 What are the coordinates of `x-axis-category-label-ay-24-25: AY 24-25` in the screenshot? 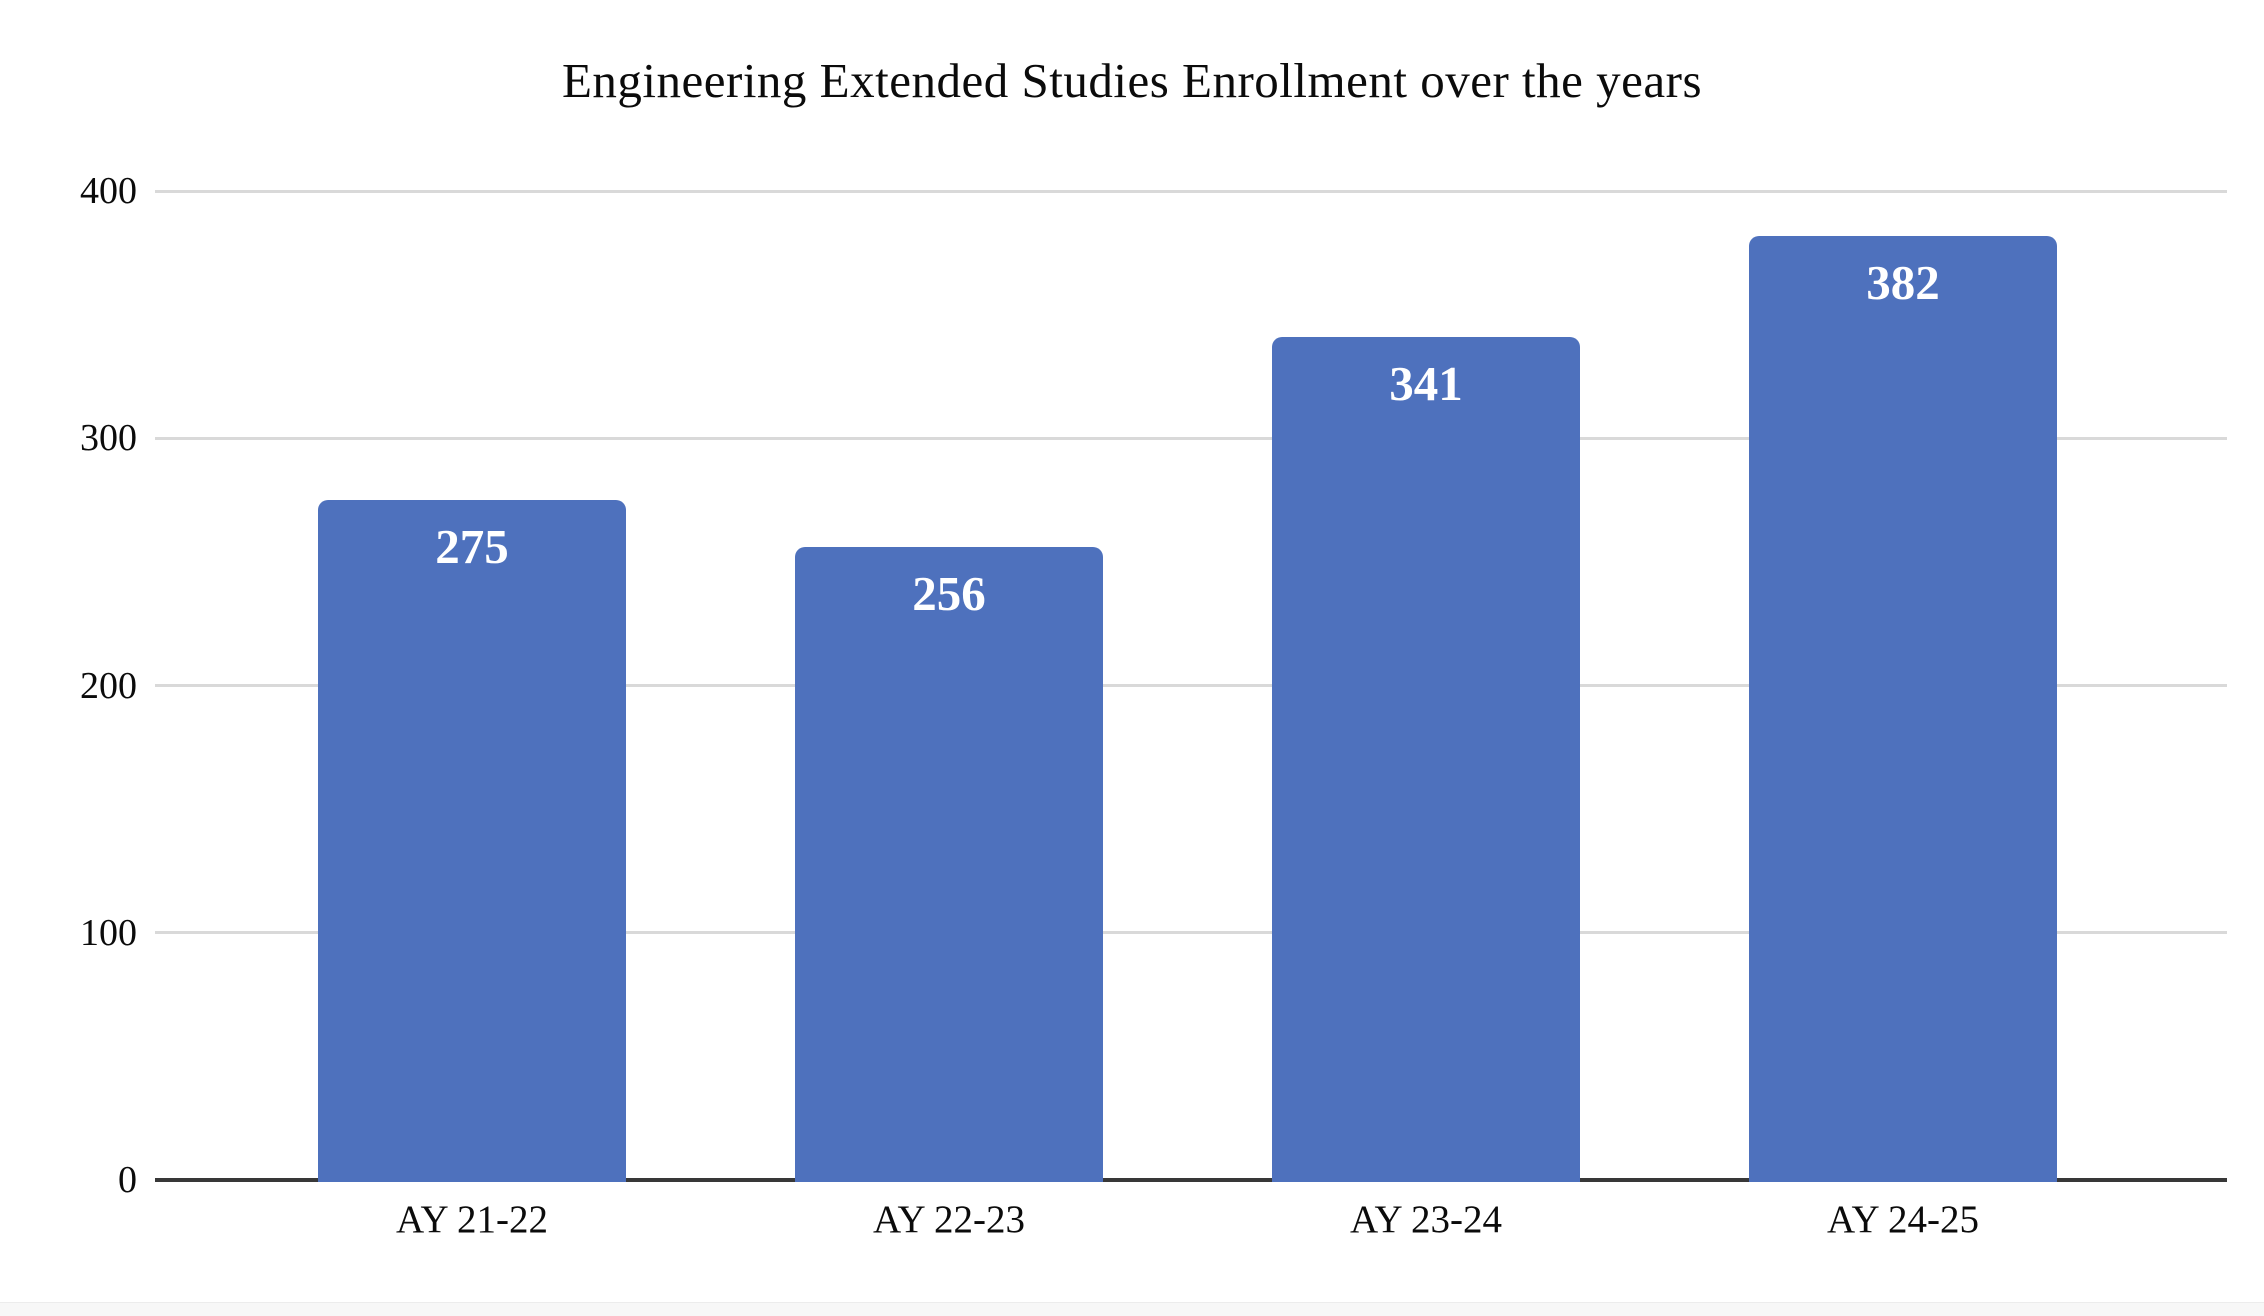 It's located at (1903, 1219).